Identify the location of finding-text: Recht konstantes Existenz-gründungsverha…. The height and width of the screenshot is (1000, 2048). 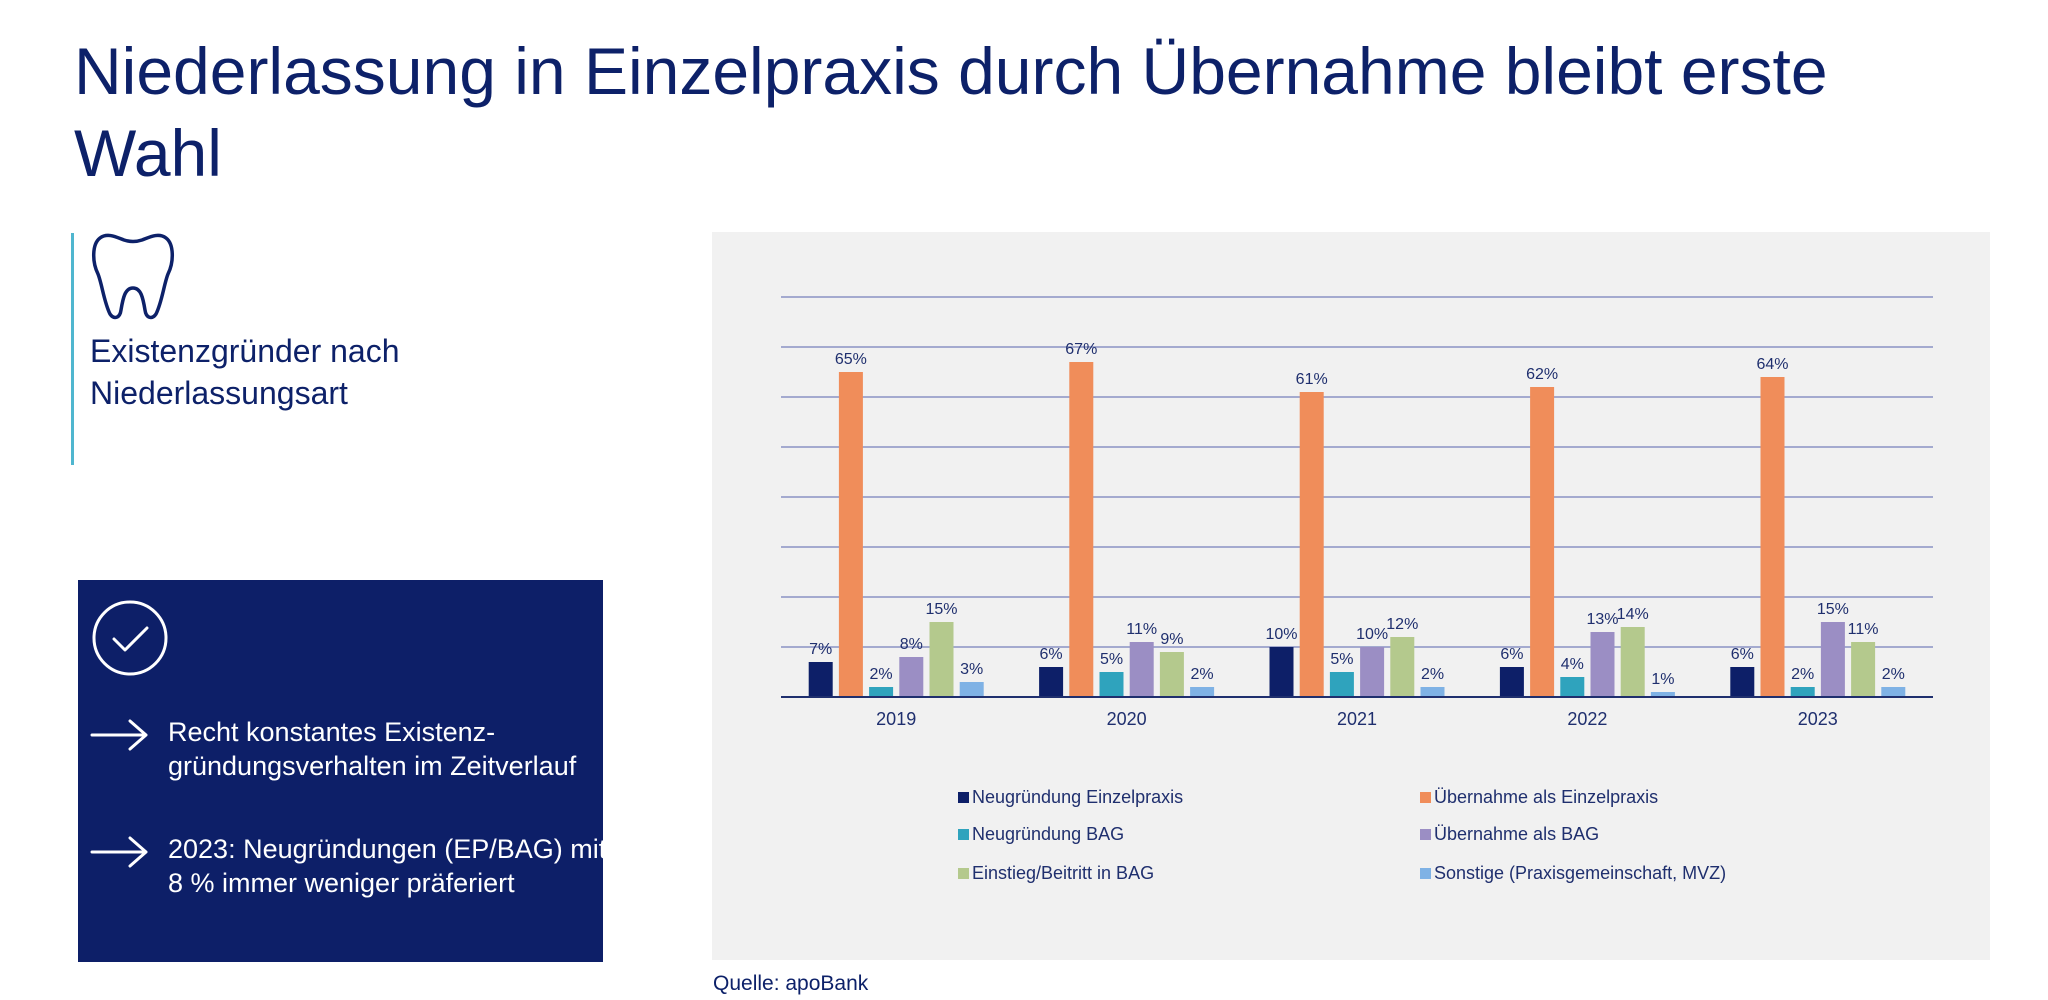
(372, 749).